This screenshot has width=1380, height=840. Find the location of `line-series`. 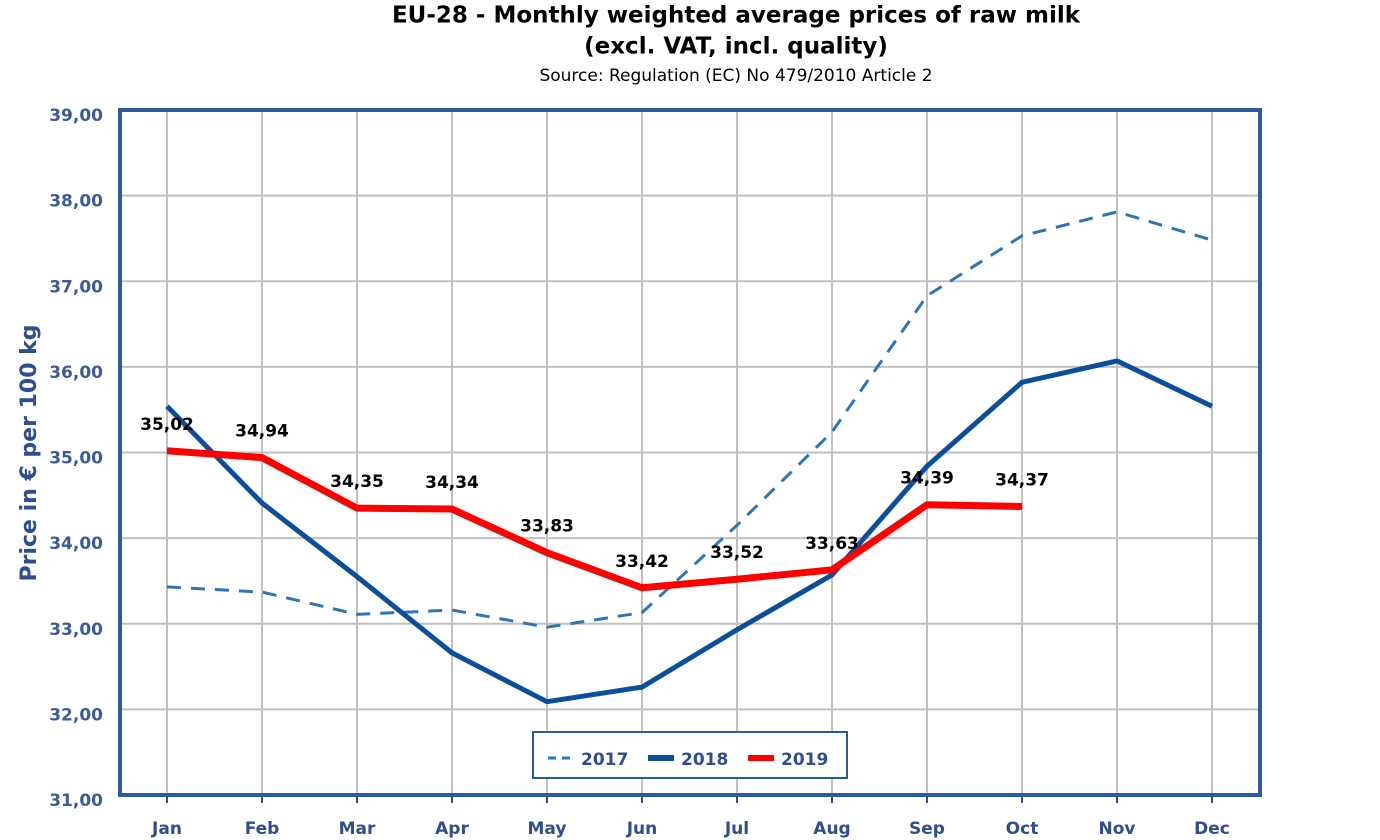

line-series is located at coordinates (594, 519).